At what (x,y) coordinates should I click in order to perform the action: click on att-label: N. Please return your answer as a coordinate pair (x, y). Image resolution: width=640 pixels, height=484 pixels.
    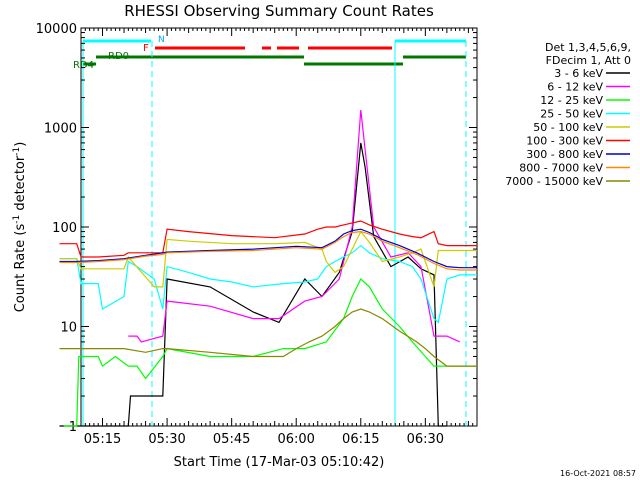
    Looking at the image, I should click on (161, 40).